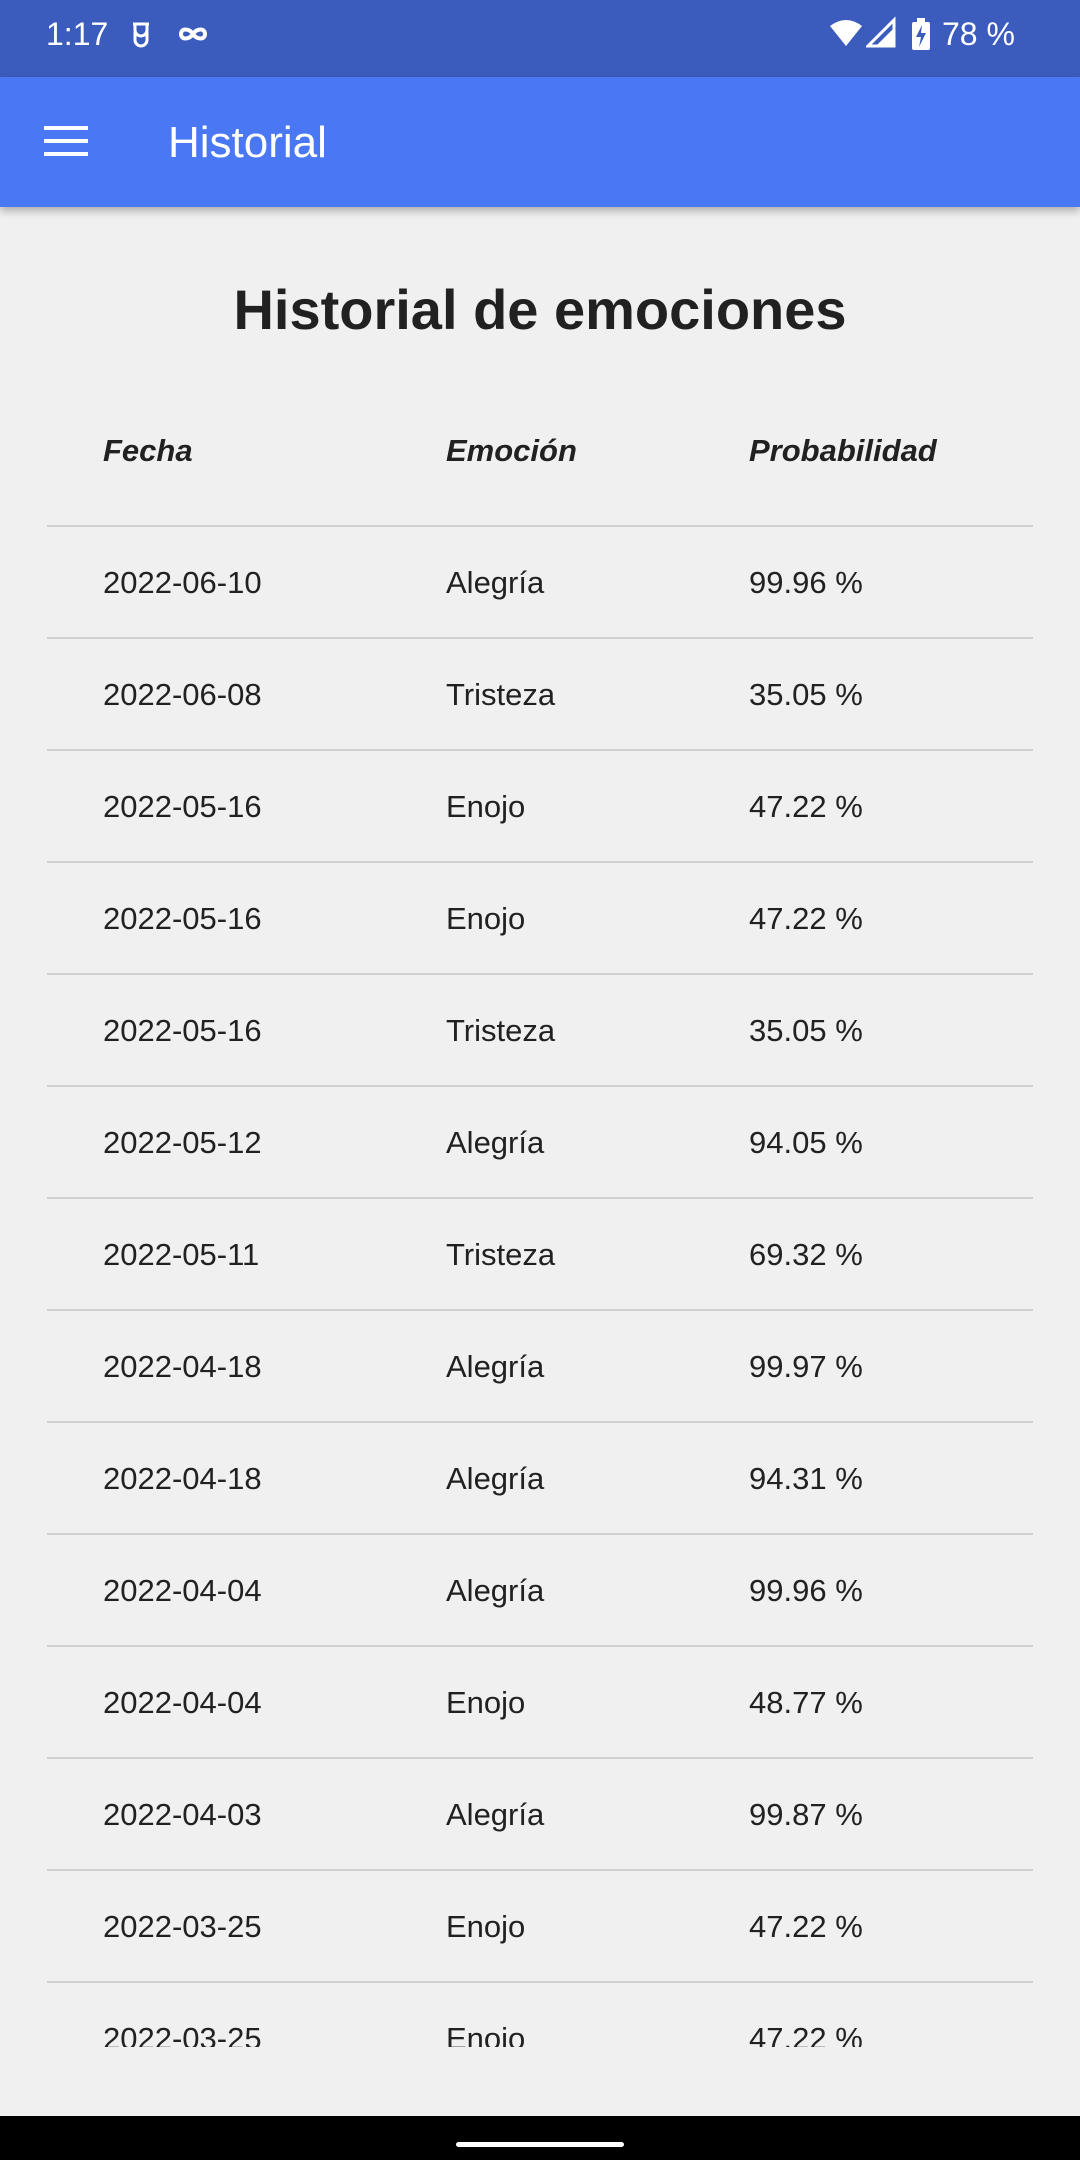 The width and height of the screenshot is (1080, 2160). What do you see at coordinates (181, 1254) in the screenshot?
I see `cell-fecha: 2022-05-11` at bounding box center [181, 1254].